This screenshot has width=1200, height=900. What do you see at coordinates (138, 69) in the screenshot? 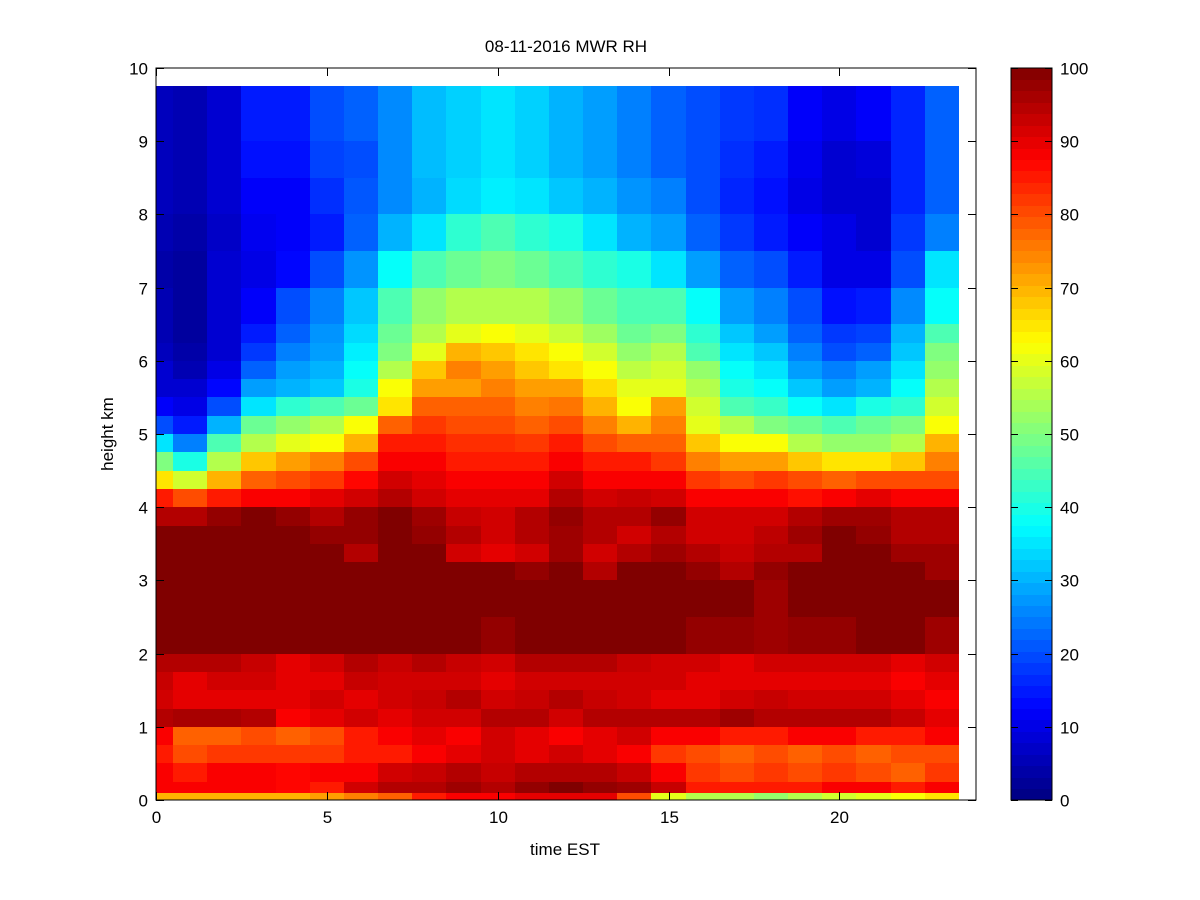
I see `y-tick-label: 10` at bounding box center [138, 69].